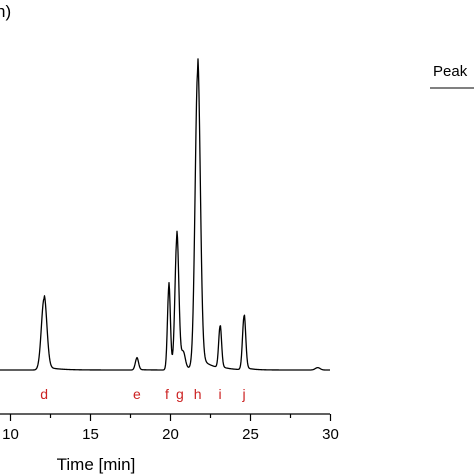  What do you see at coordinates (330, 434) in the screenshot?
I see `x-tick-label: 30` at bounding box center [330, 434].